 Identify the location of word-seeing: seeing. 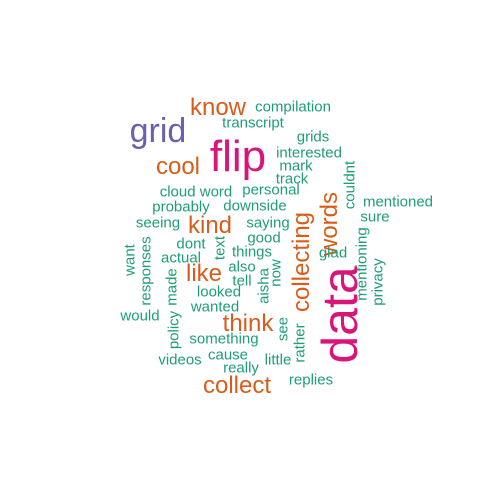
(158, 223).